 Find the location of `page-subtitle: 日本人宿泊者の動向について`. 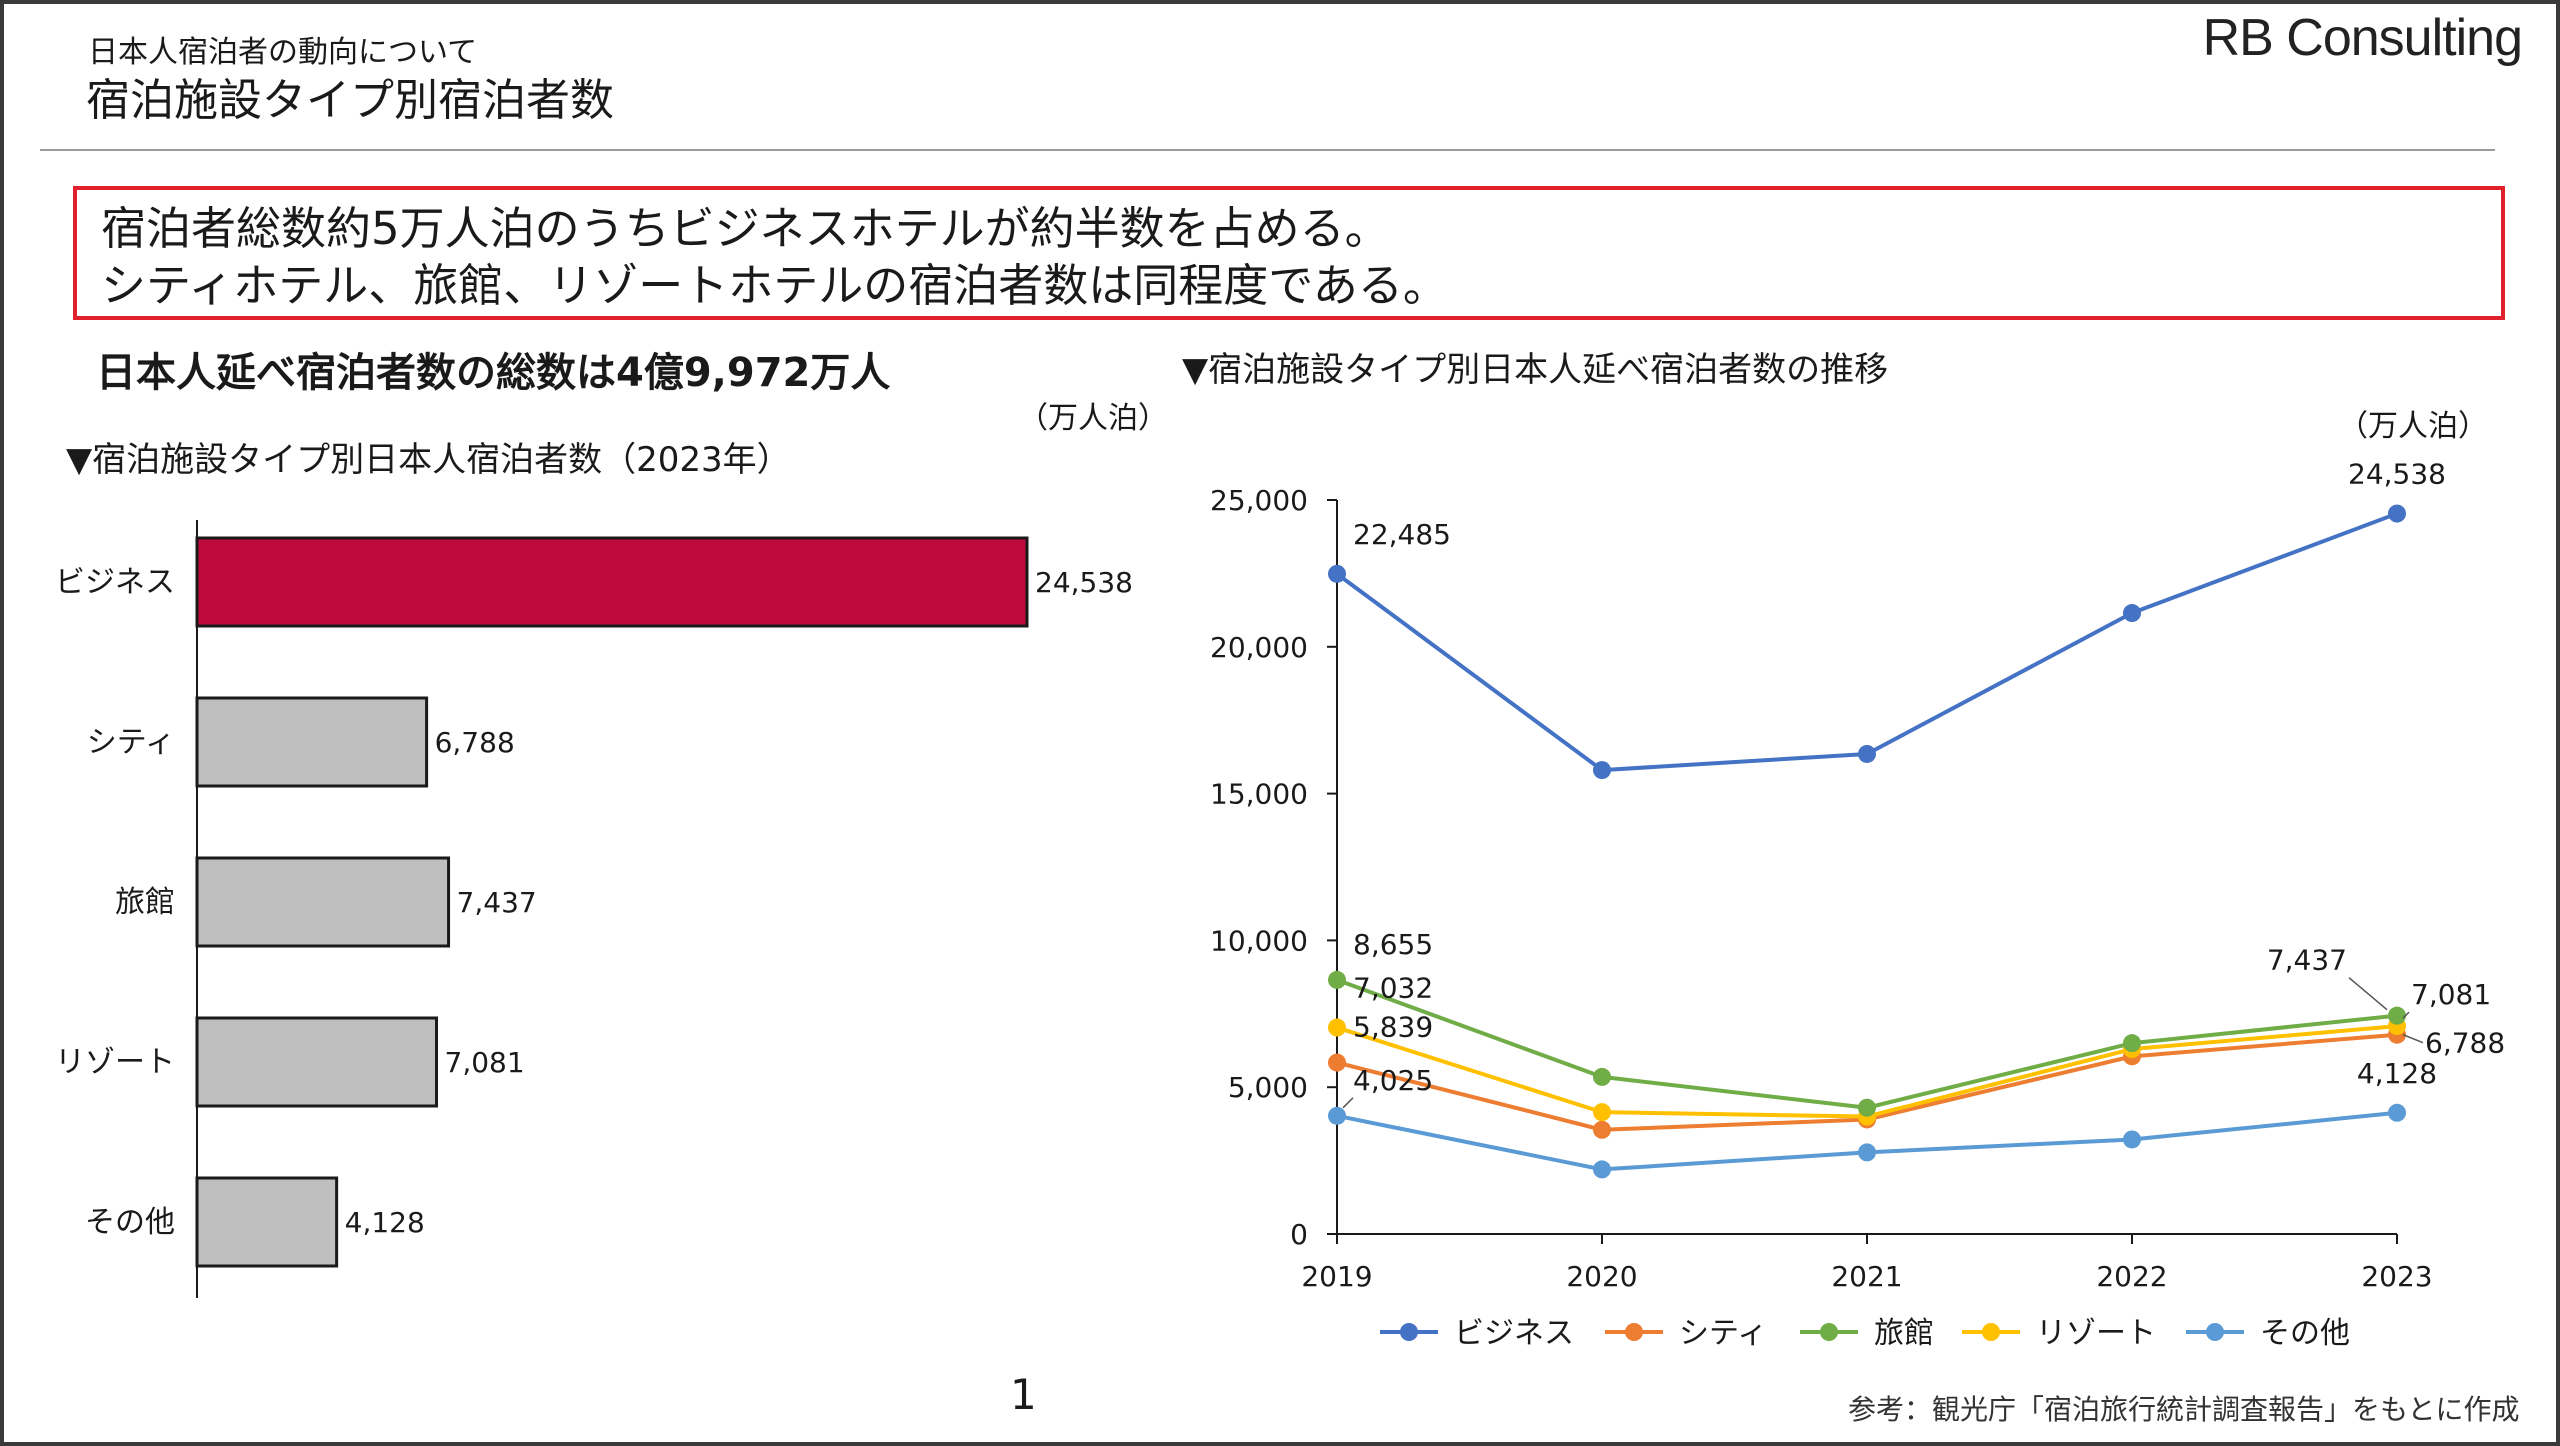

page-subtitle: 日本人宿泊者の動向について is located at coordinates (283, 52).